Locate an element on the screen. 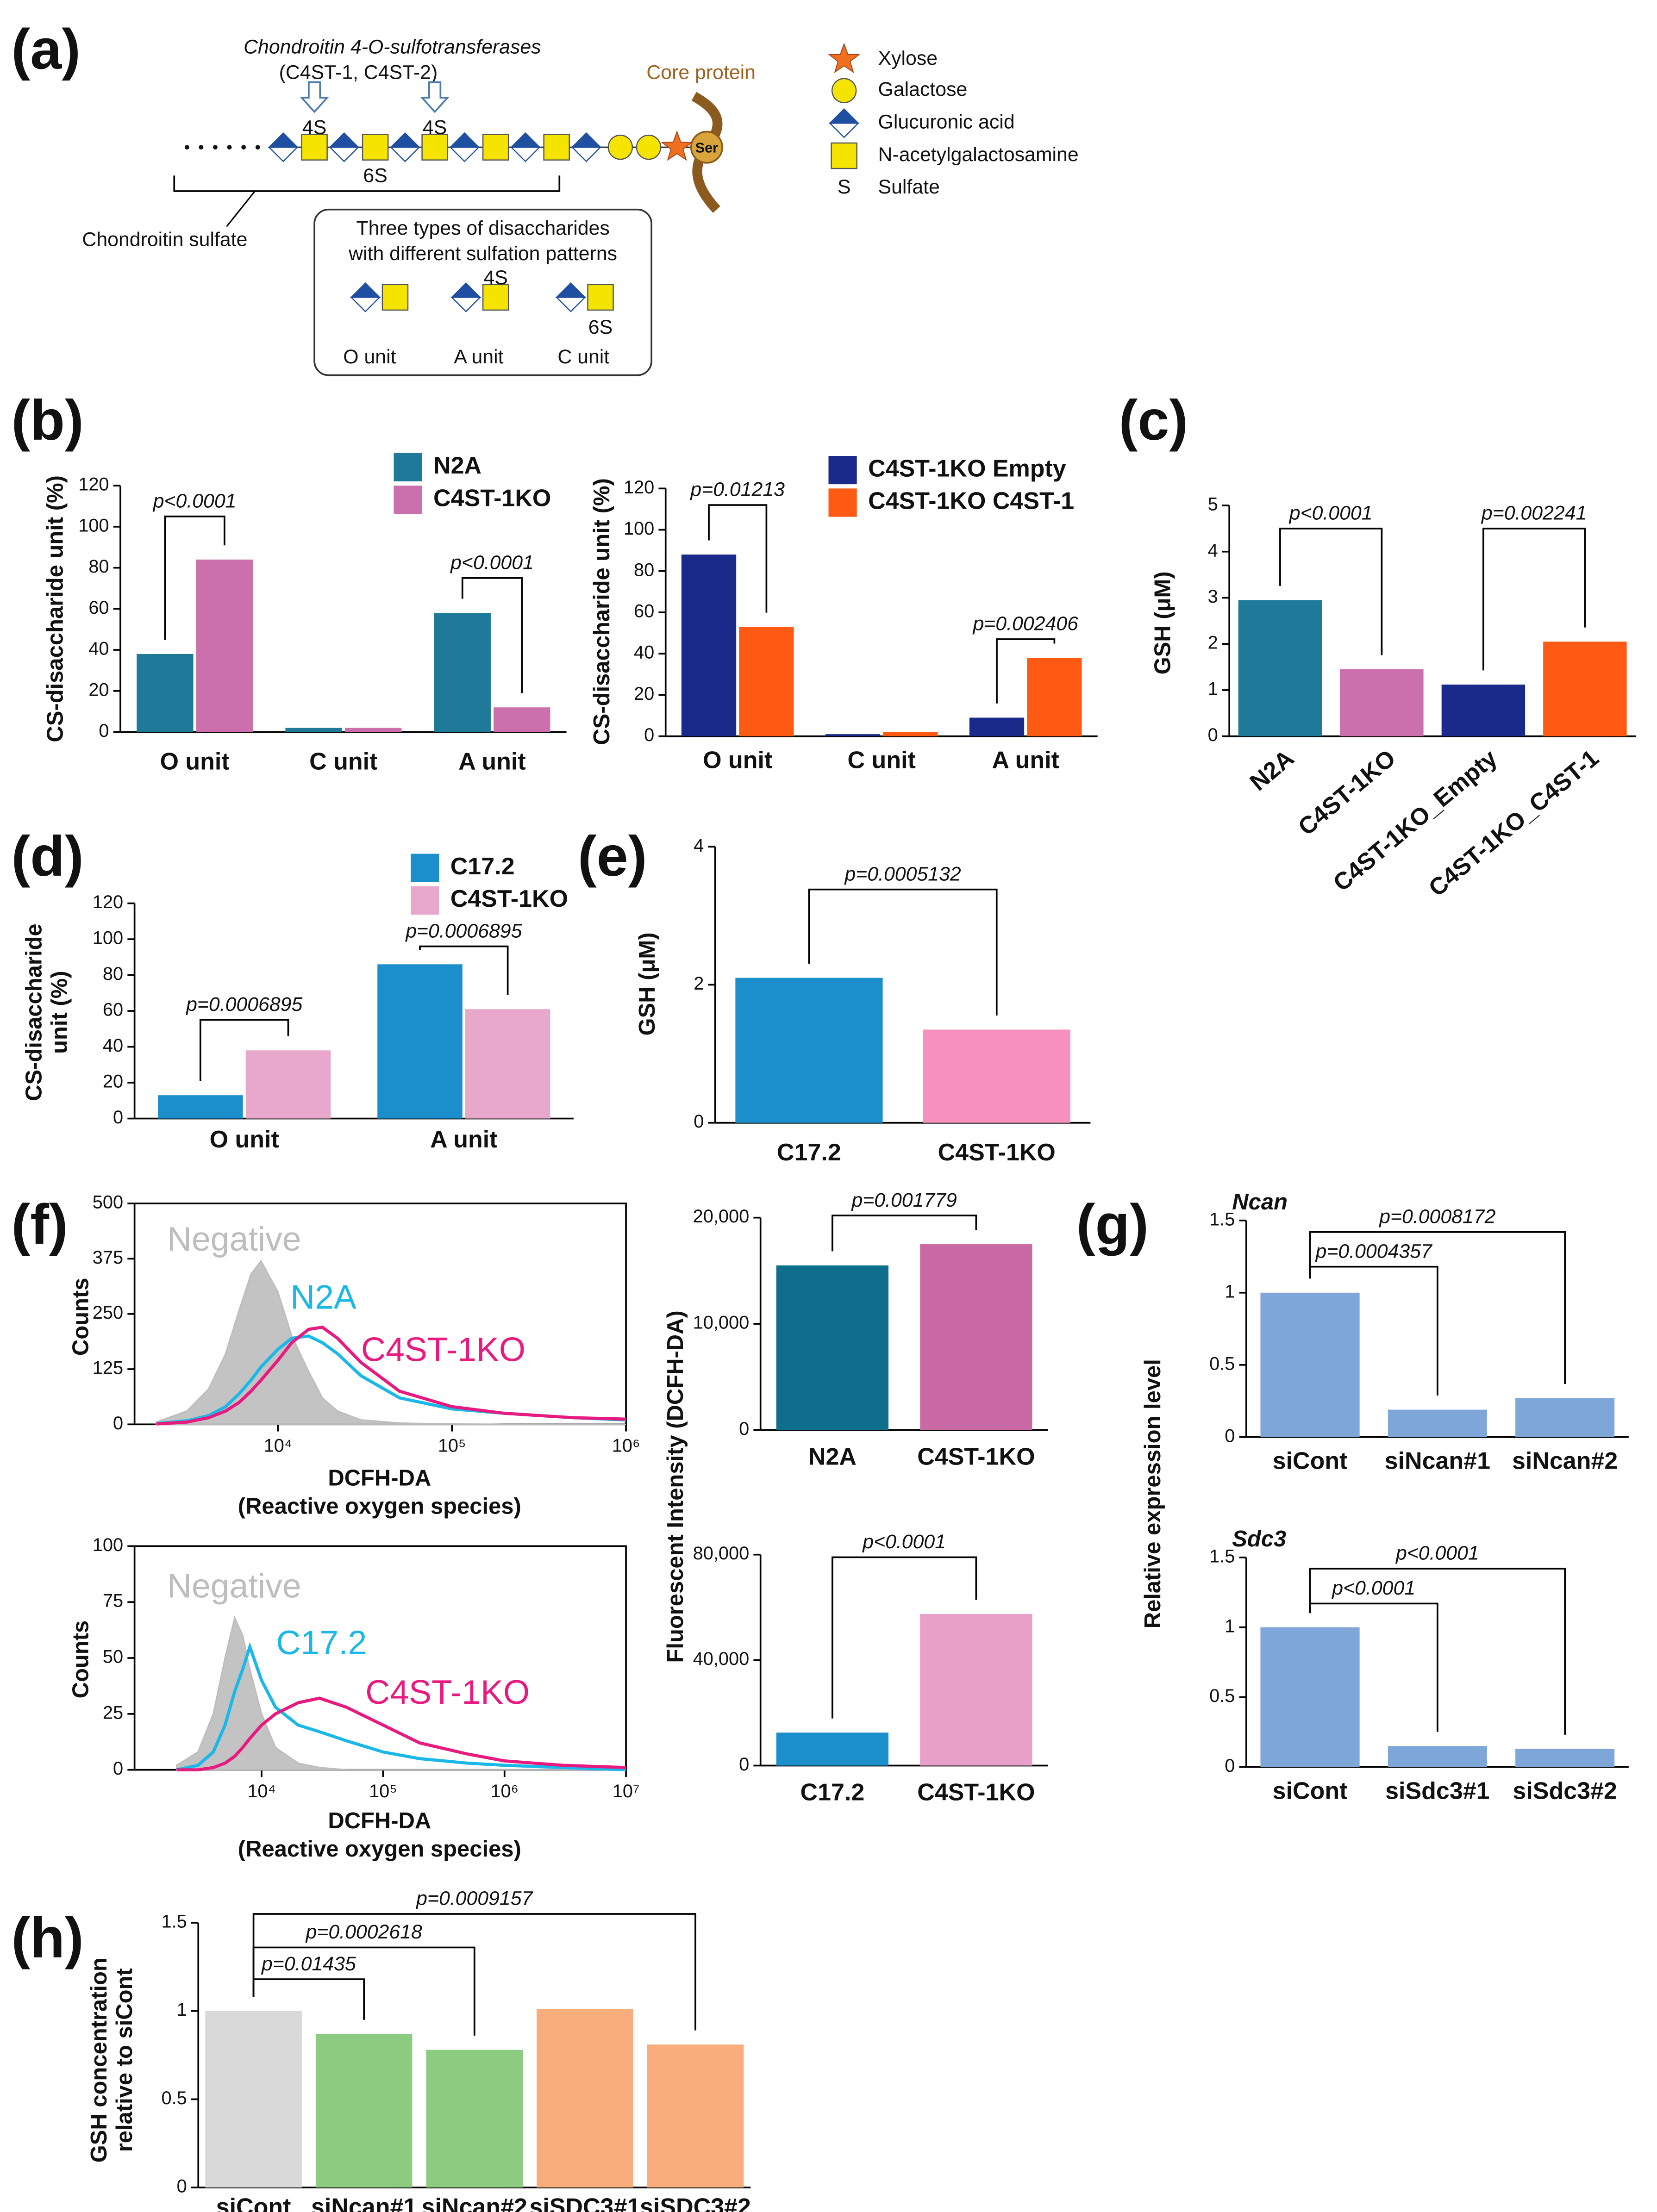  y-axis-label: Relative expression level is located at coordinates (1153, 1493).